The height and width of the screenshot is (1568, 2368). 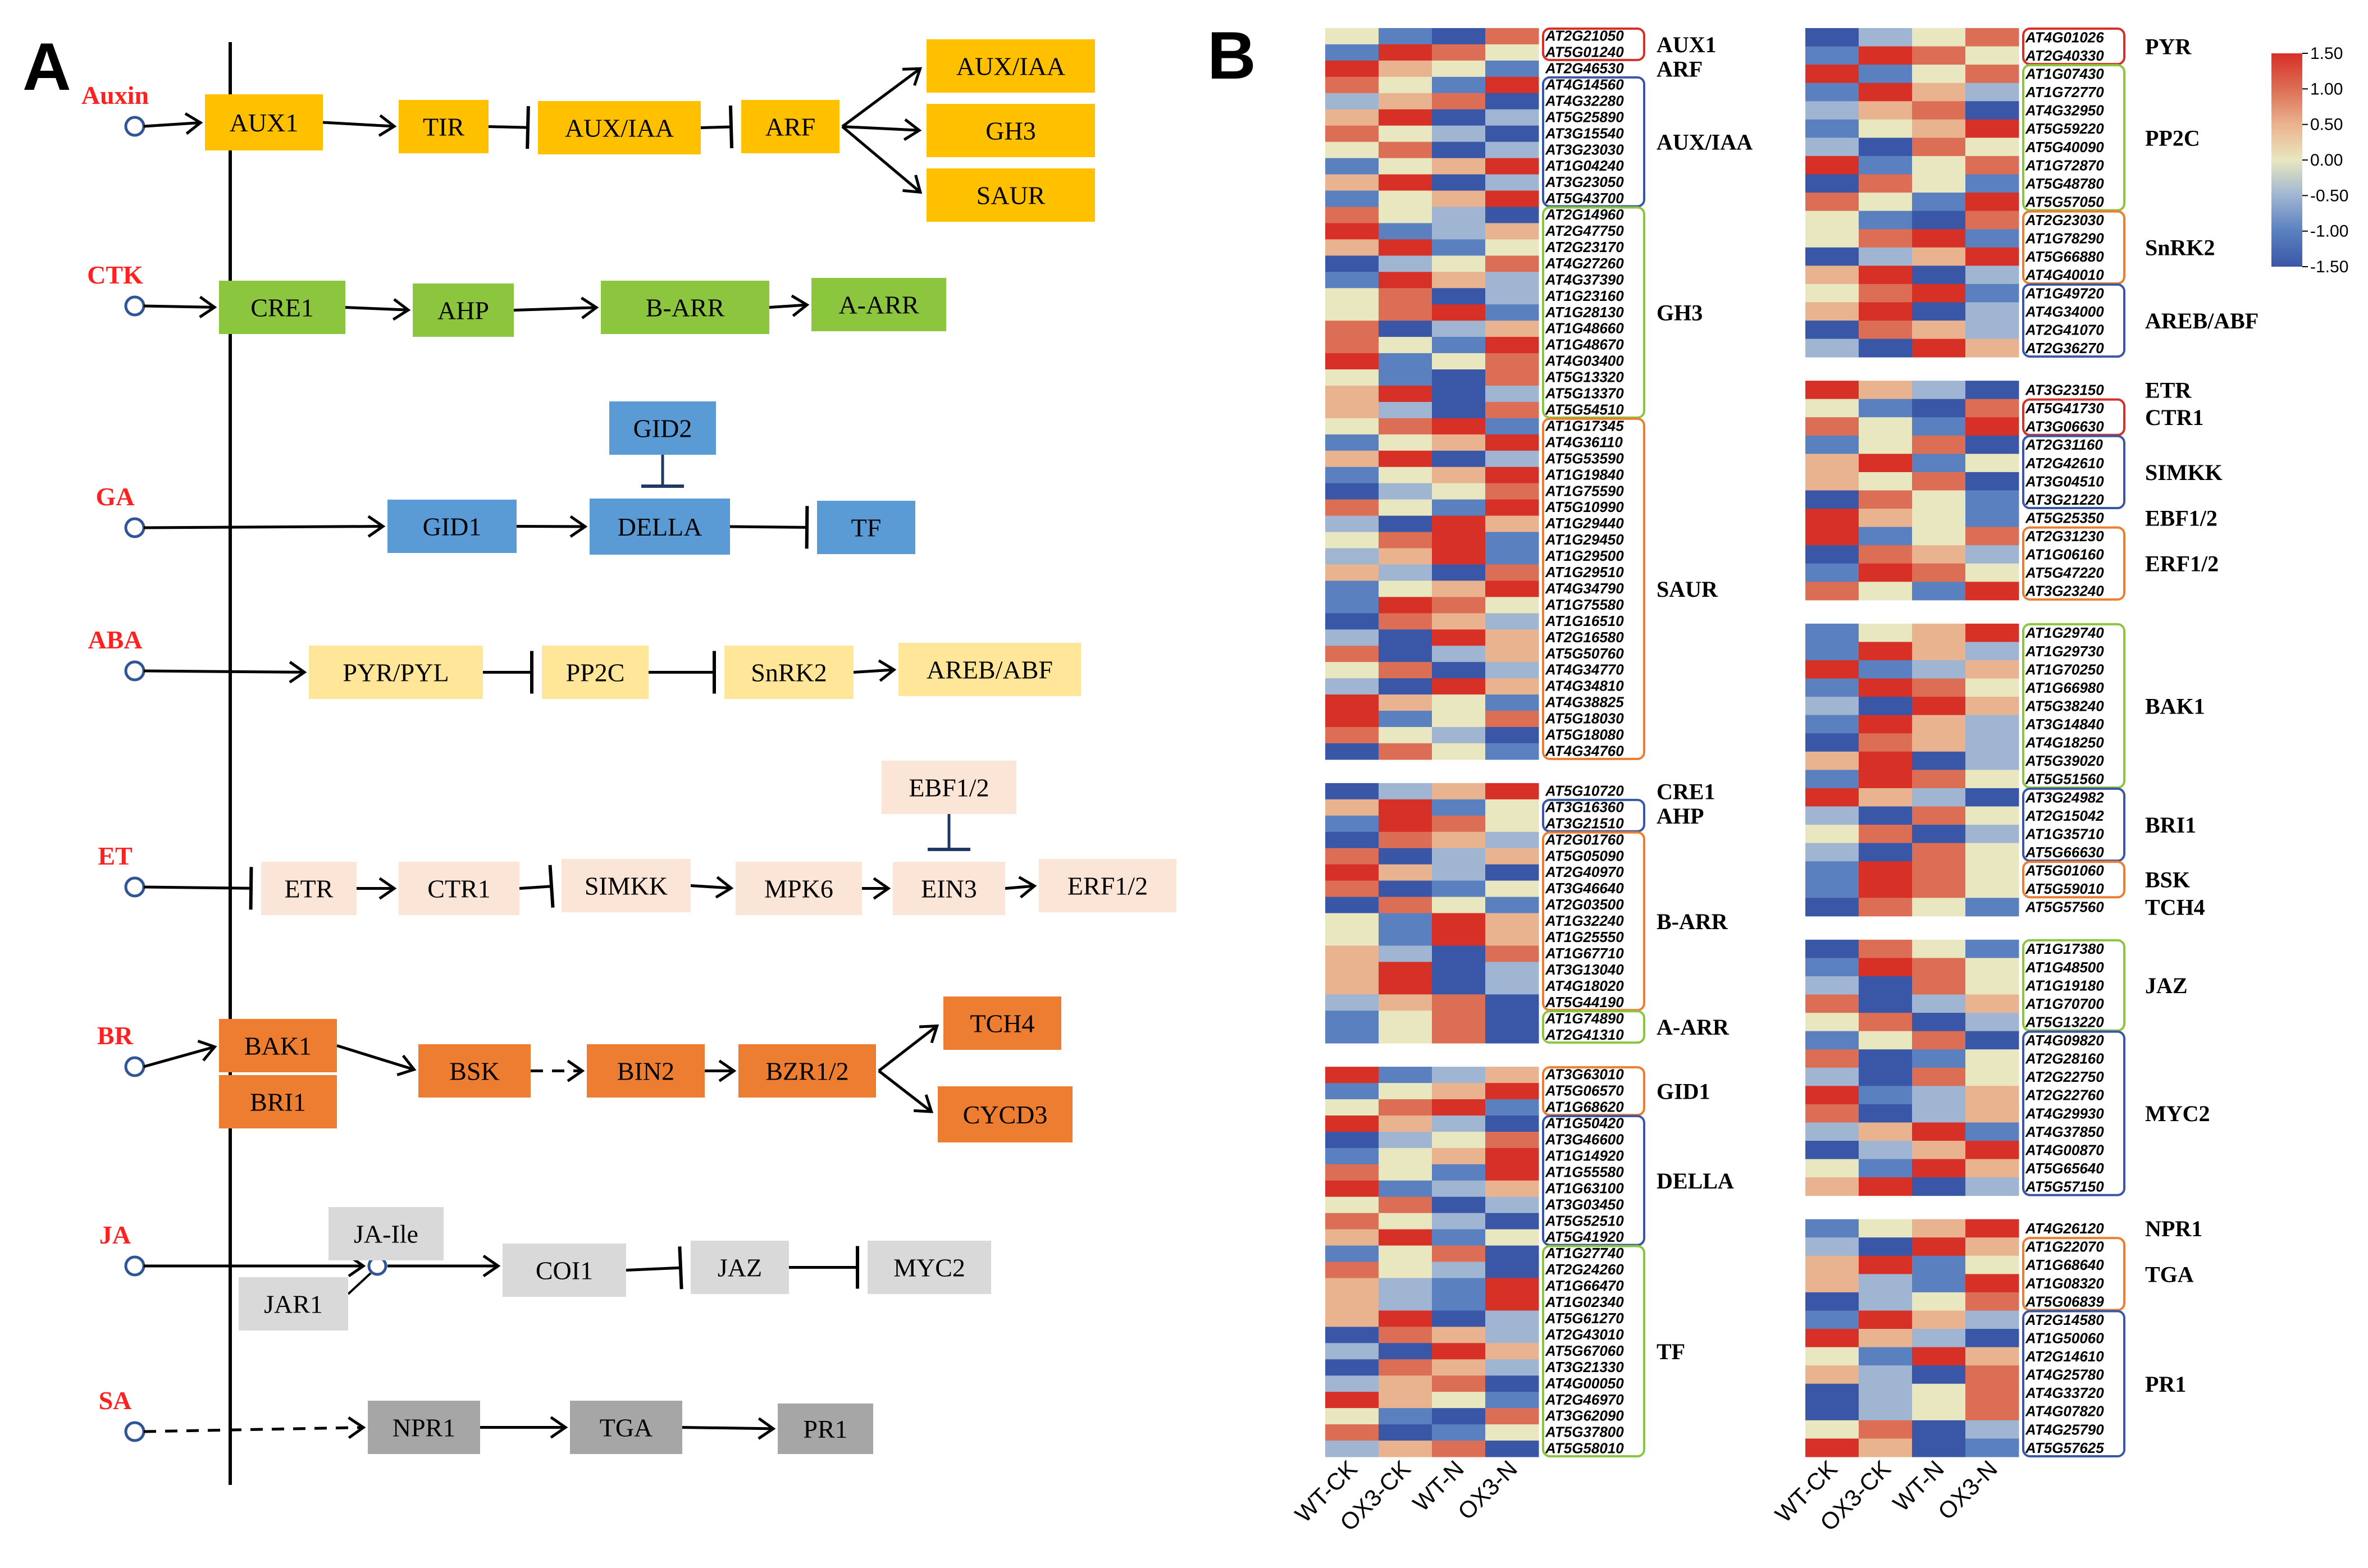 I want to click on gene-id: AT1G25550, so click(x=1585, y=937).